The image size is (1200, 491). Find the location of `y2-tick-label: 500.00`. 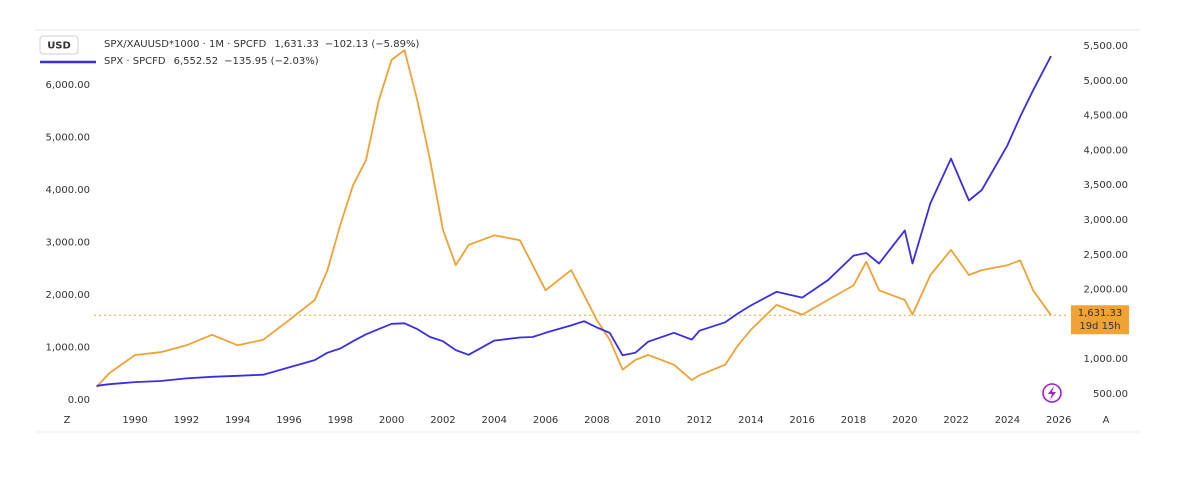

y2-tick-label: 500.00 is located at coordinates (1110, 394).